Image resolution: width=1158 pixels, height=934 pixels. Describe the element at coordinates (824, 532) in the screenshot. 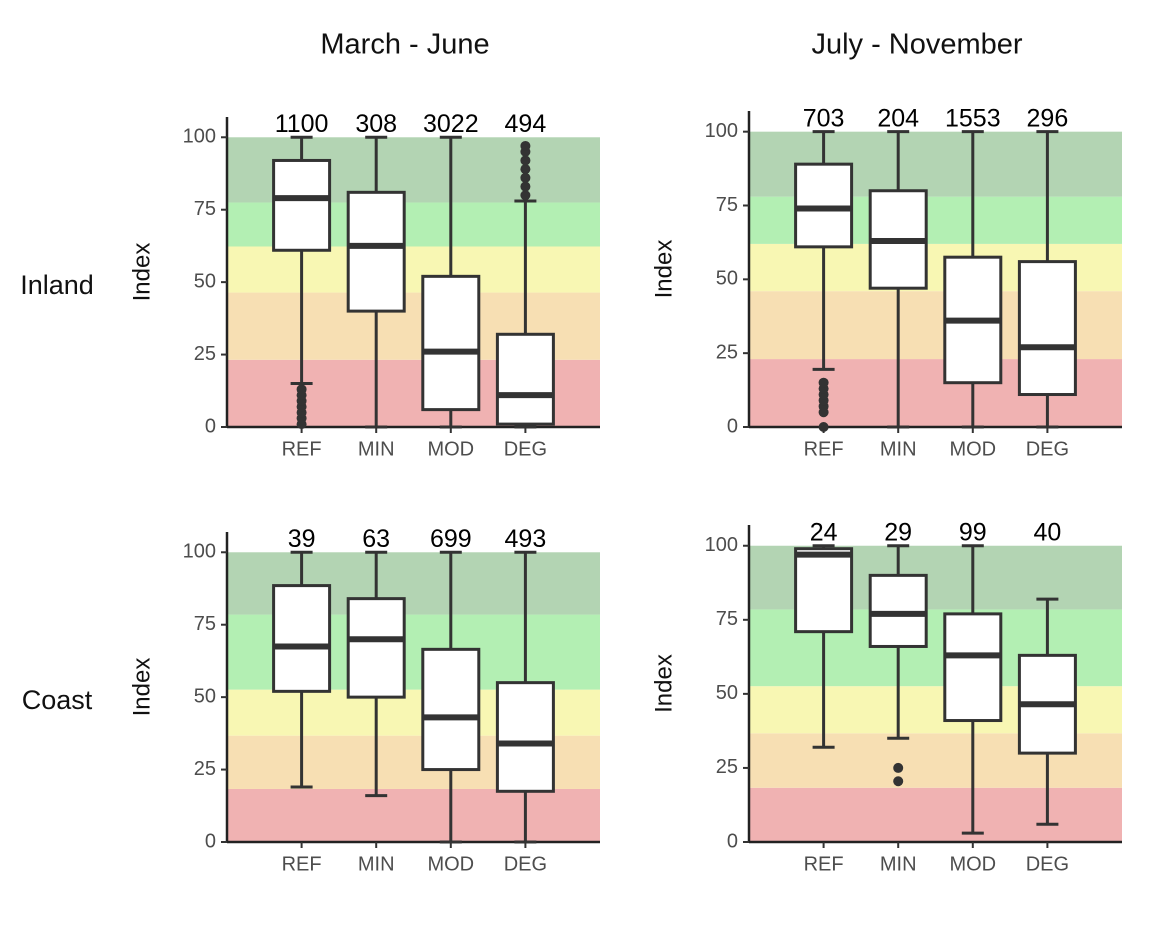

I see `count-label: 24` at that location.